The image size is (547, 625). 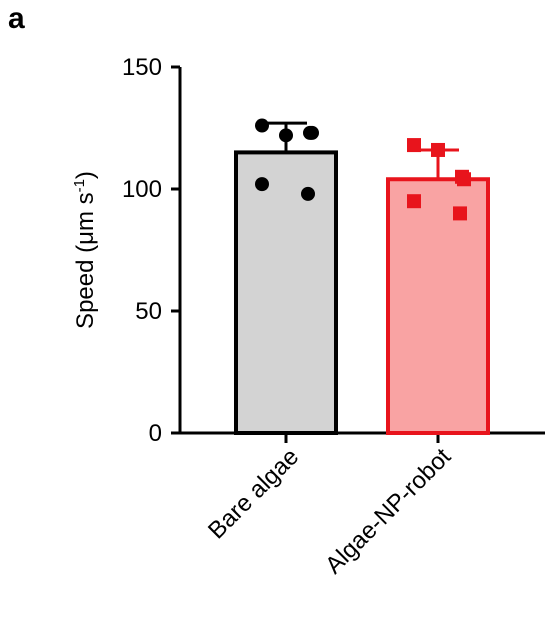 What do you see at coordinates (142, 67) in the screenshot?
I see `y-tick-label: 150` at bounding box center [142, 67].